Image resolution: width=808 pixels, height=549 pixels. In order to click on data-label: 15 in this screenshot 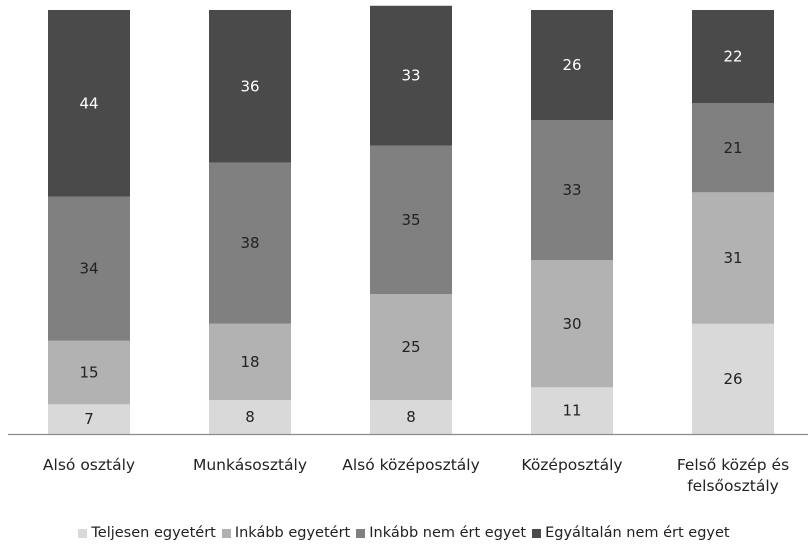, I will do `click(88, 373)`.